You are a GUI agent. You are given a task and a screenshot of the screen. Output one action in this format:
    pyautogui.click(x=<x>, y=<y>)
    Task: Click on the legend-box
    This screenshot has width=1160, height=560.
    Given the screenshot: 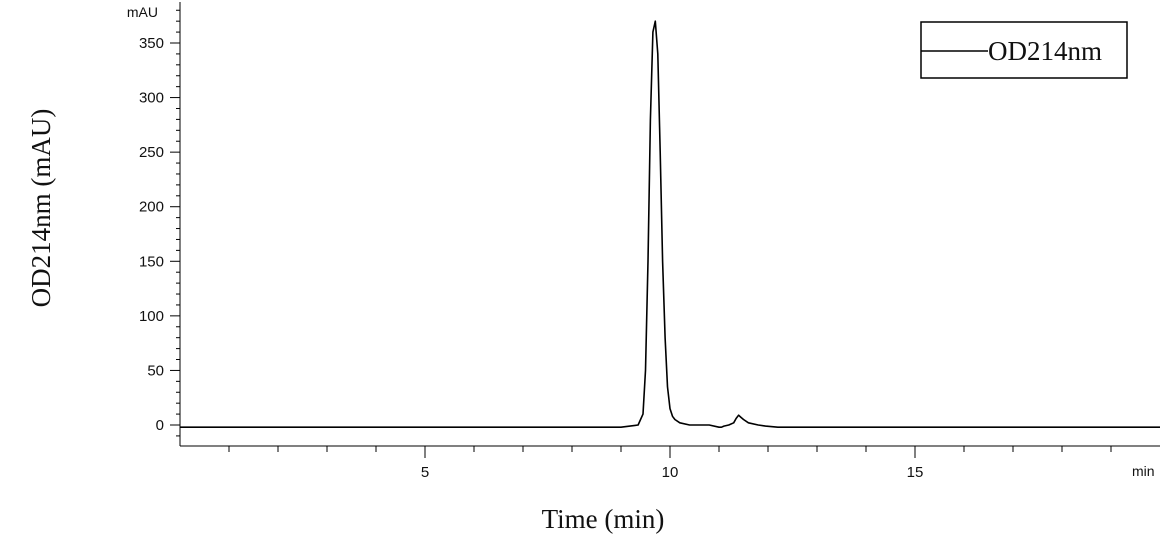 What is the action you would take?
    pyautogui.click(x=1024, y=50)
    